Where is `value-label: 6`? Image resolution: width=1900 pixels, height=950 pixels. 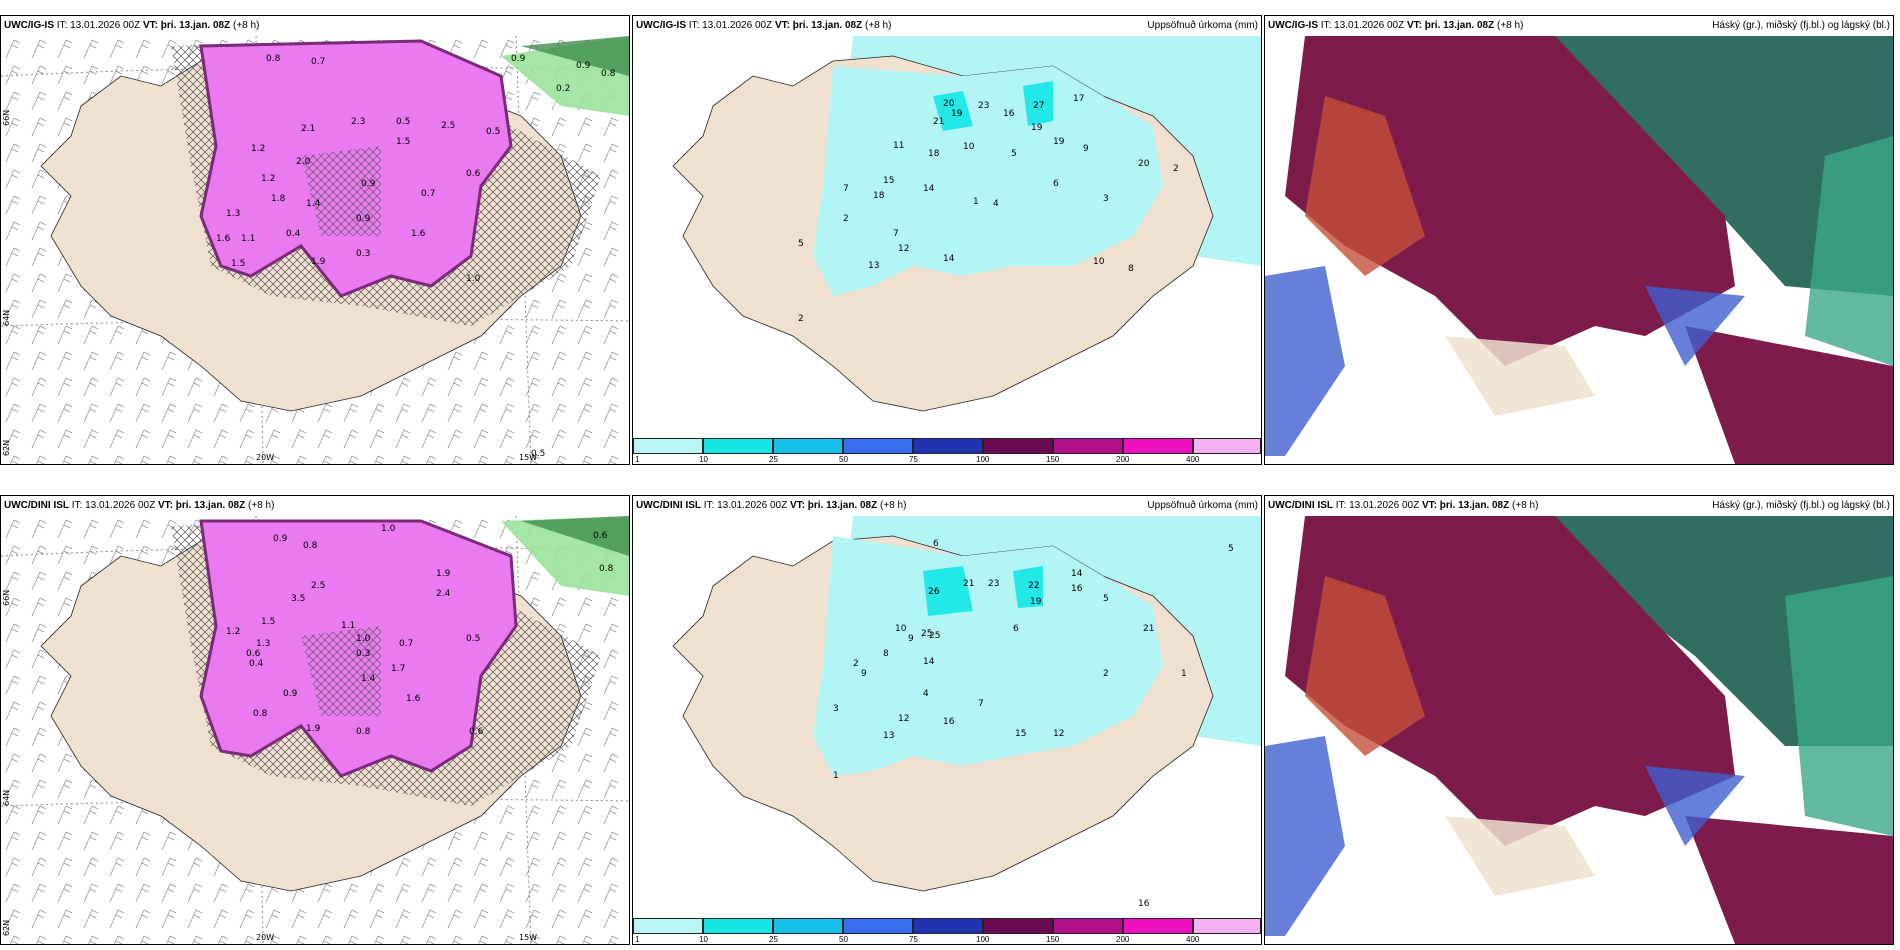
value-label: 6 is located at coordinates (1016, 629).